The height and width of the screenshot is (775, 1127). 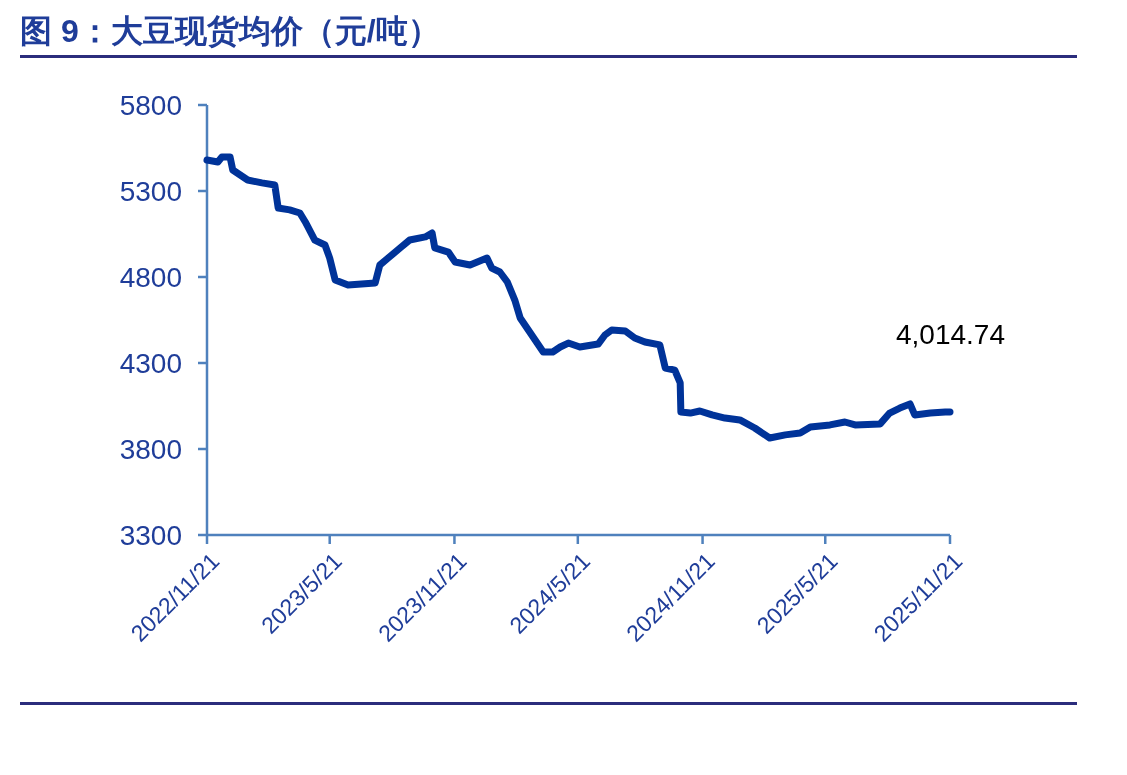 I want to click on y-tick-label: 5800, so click(x=150, y=105).